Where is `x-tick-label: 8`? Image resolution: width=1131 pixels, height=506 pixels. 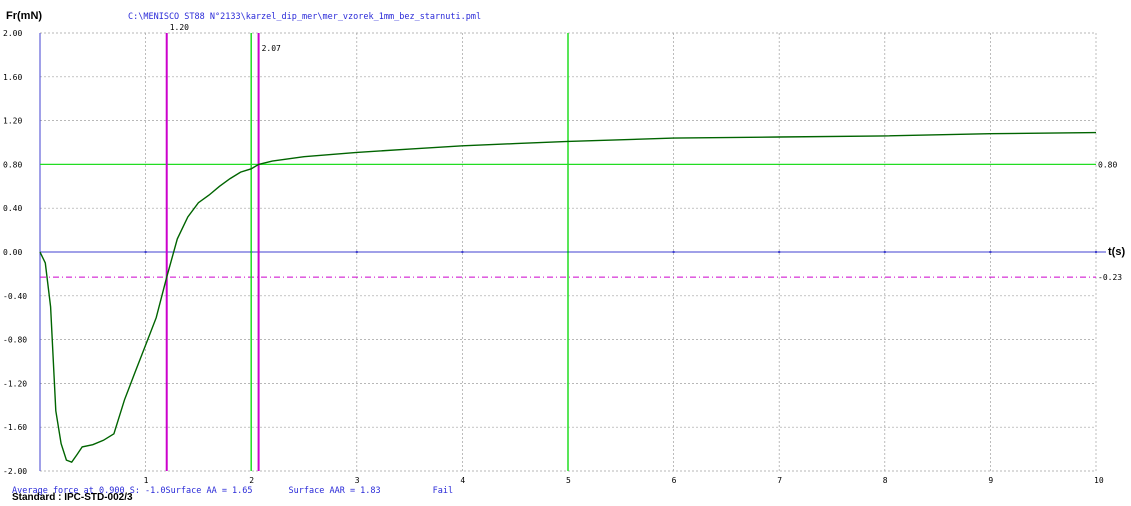 x-tick-label: 8 is located at coordinates (885, 480).